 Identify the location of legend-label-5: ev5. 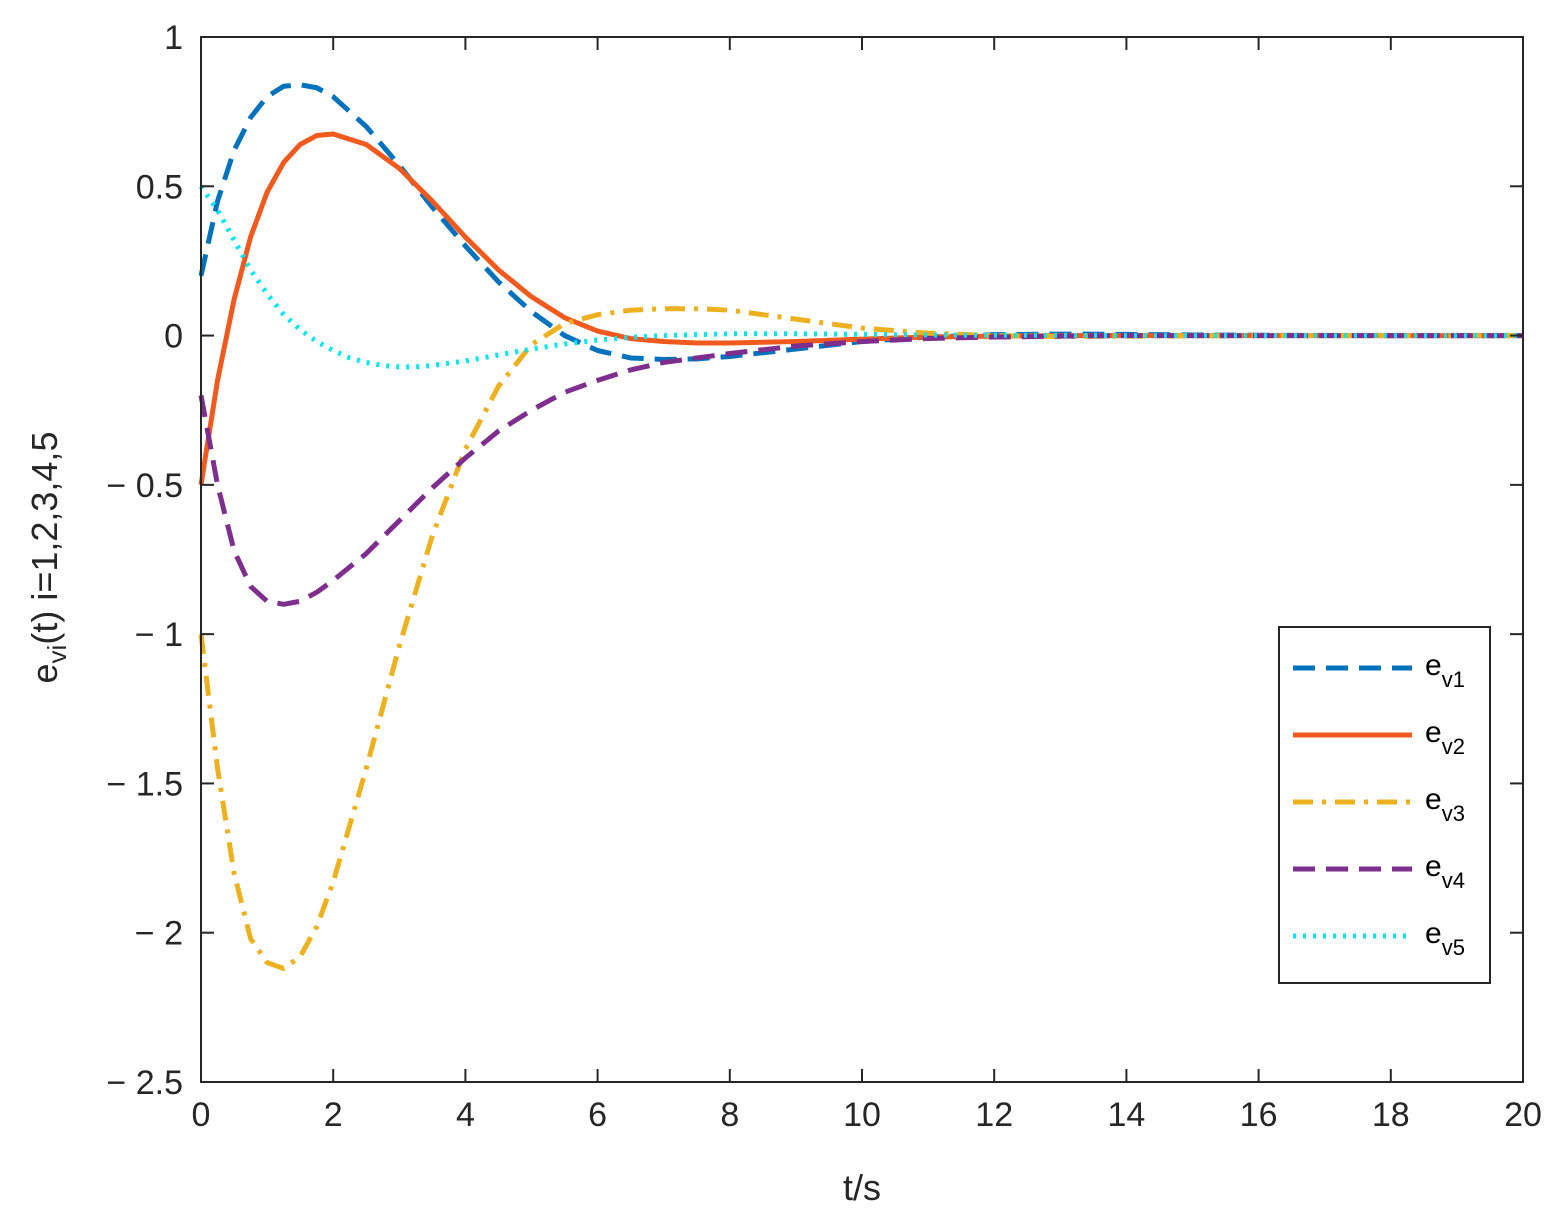
(1445, 938).